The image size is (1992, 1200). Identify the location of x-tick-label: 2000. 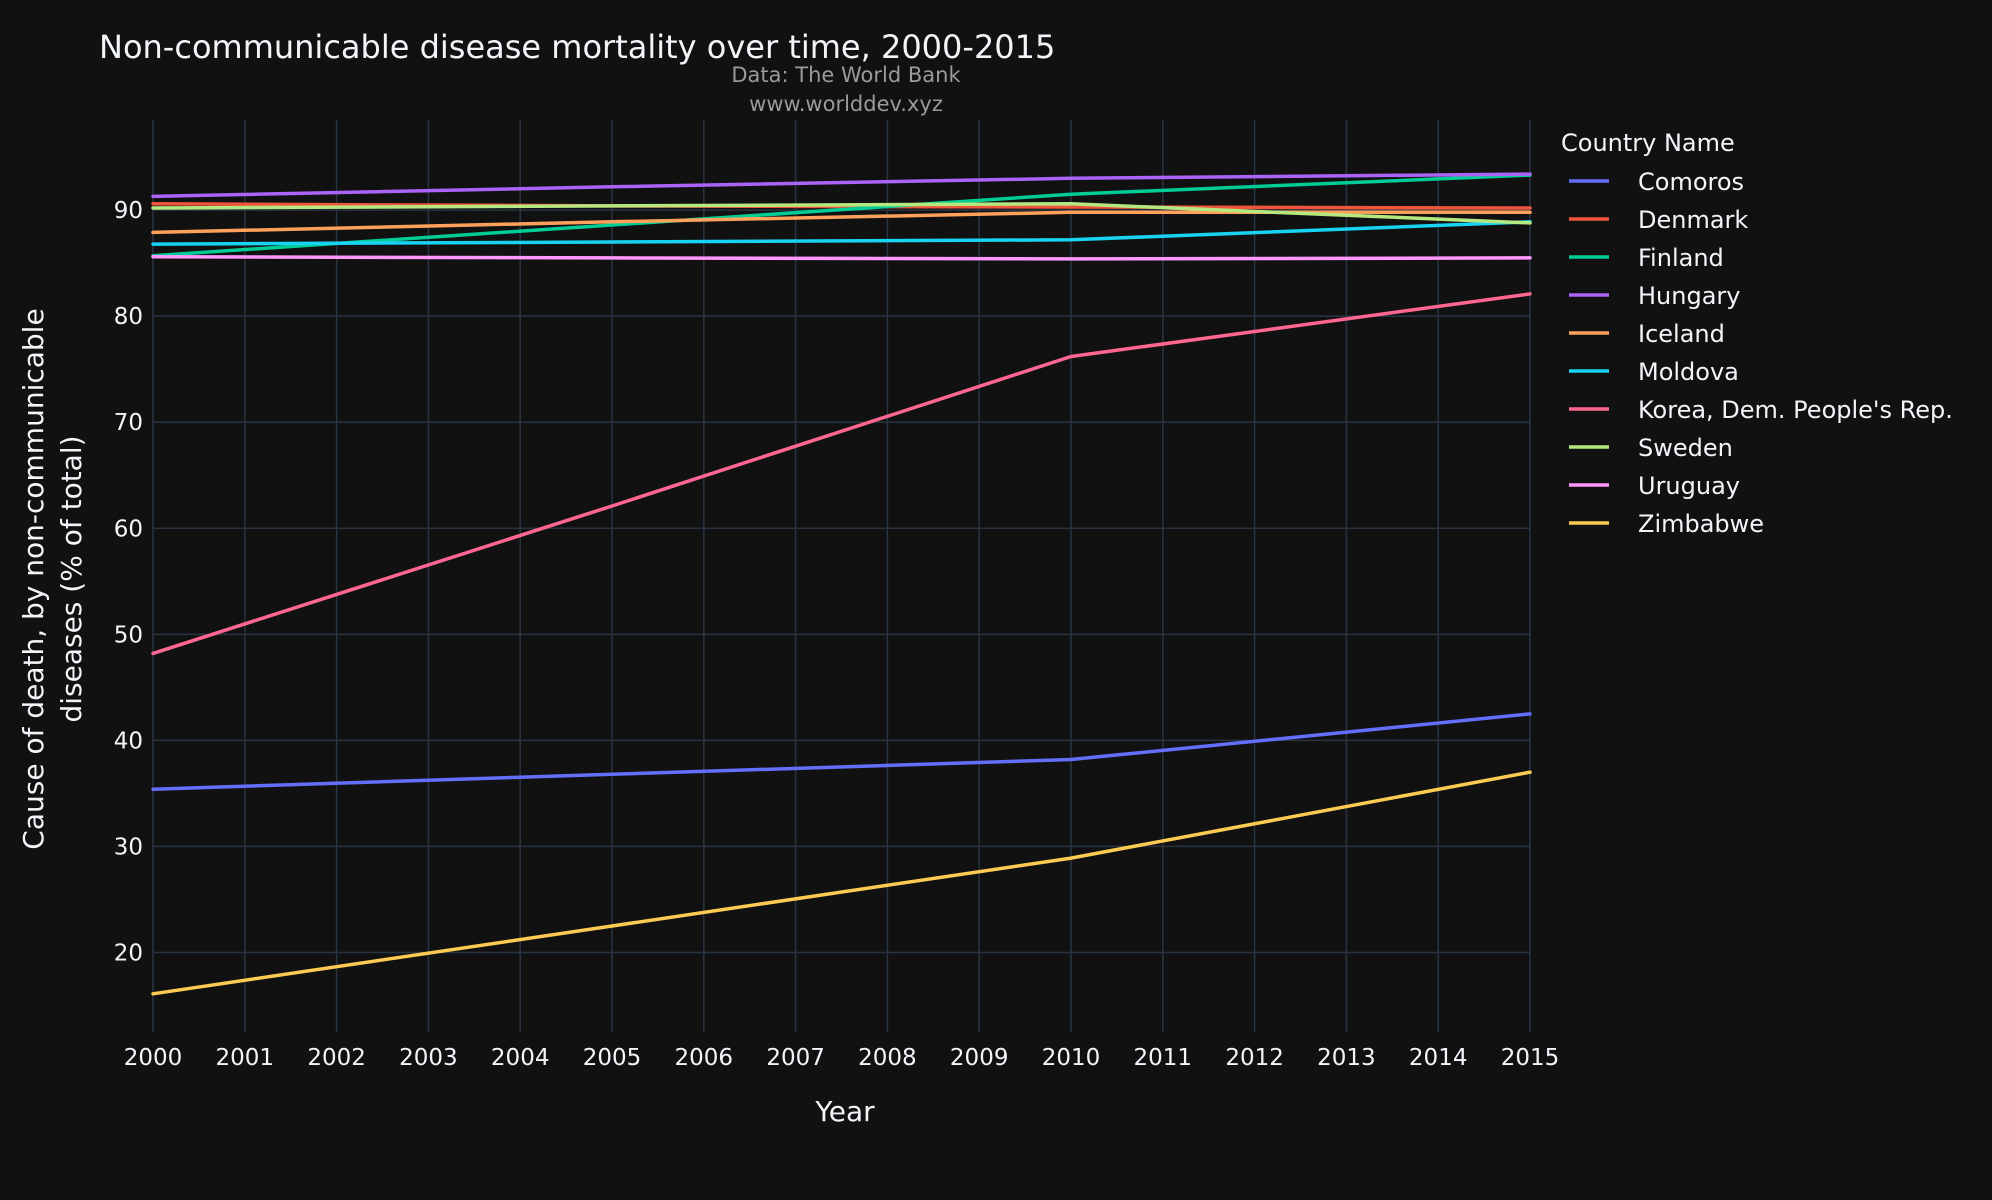
(153, 1058).